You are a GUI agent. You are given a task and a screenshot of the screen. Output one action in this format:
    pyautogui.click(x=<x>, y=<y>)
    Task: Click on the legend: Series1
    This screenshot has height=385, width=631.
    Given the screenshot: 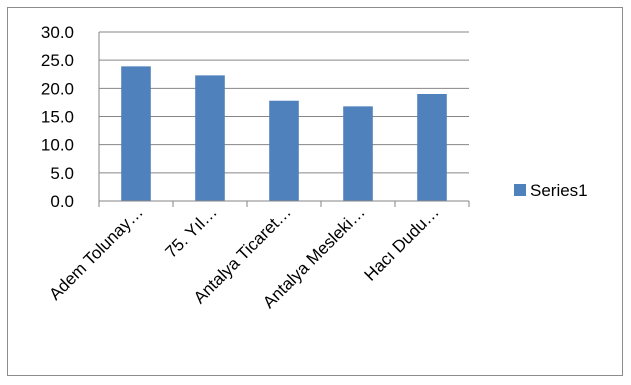 What is the action you would take?
    pyautogui.click(x=551, y=190)
    